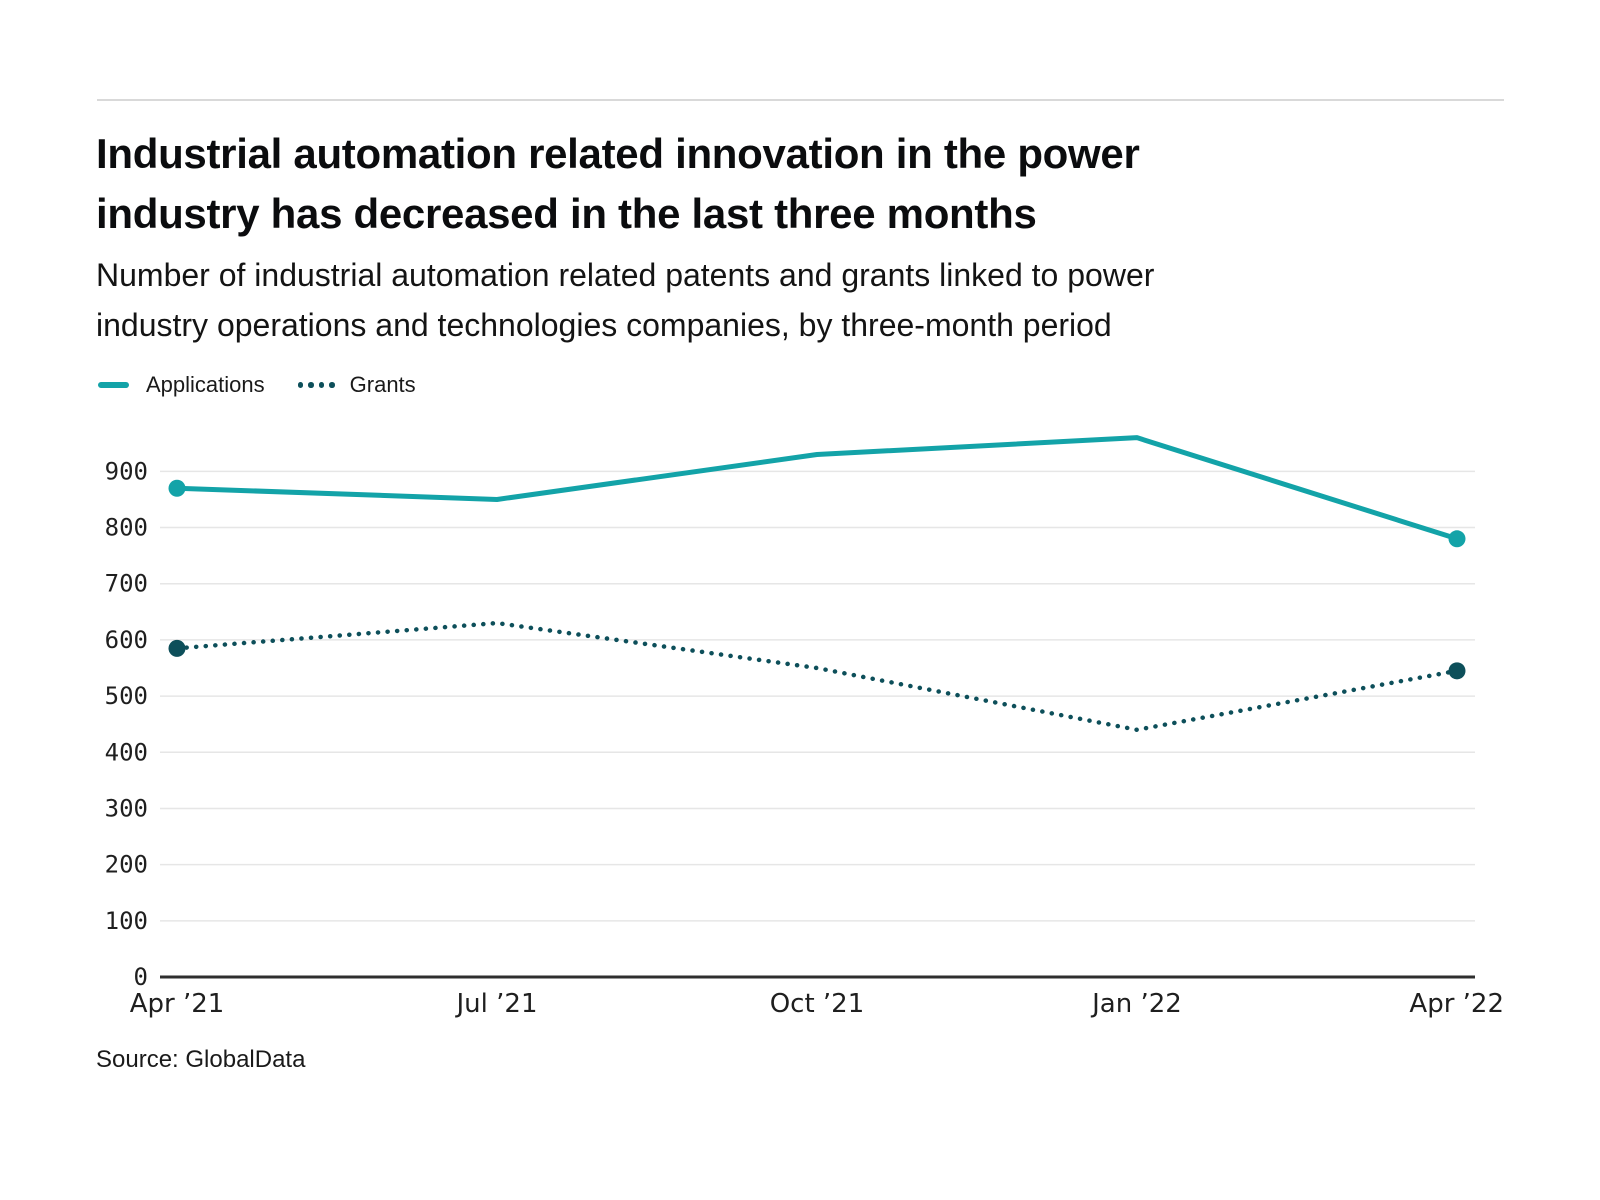 The height and width of the screenshot is (1200, 1600). Describe the element at coordinates (177, 1004) in the screenshot. I see `x-tick-label: Apr ’21` at that location.